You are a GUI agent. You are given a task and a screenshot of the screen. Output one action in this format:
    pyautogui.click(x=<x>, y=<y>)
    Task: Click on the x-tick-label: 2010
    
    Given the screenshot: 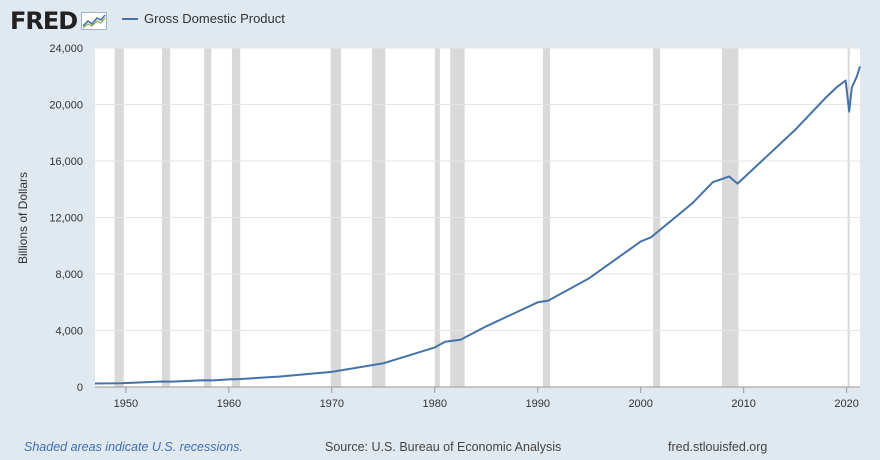 What is the action you would take?
    pyautogui.click(x=743, y=404)
    